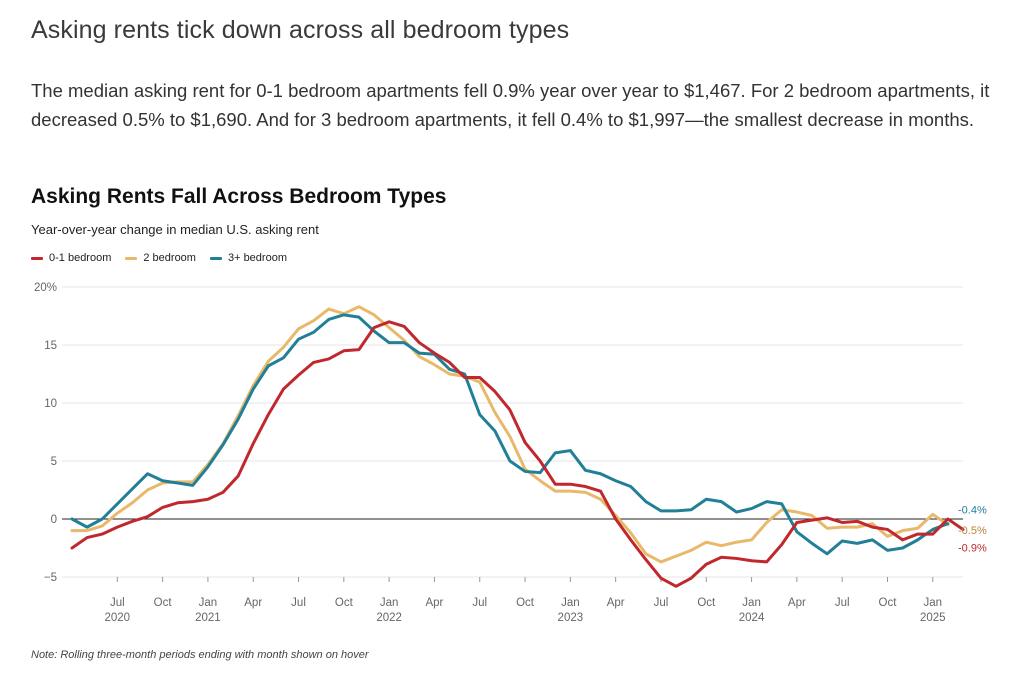 The height and width of the screenshot is (678, 1025). I want to click on x-tick-year: 2025, so click(933, 618).